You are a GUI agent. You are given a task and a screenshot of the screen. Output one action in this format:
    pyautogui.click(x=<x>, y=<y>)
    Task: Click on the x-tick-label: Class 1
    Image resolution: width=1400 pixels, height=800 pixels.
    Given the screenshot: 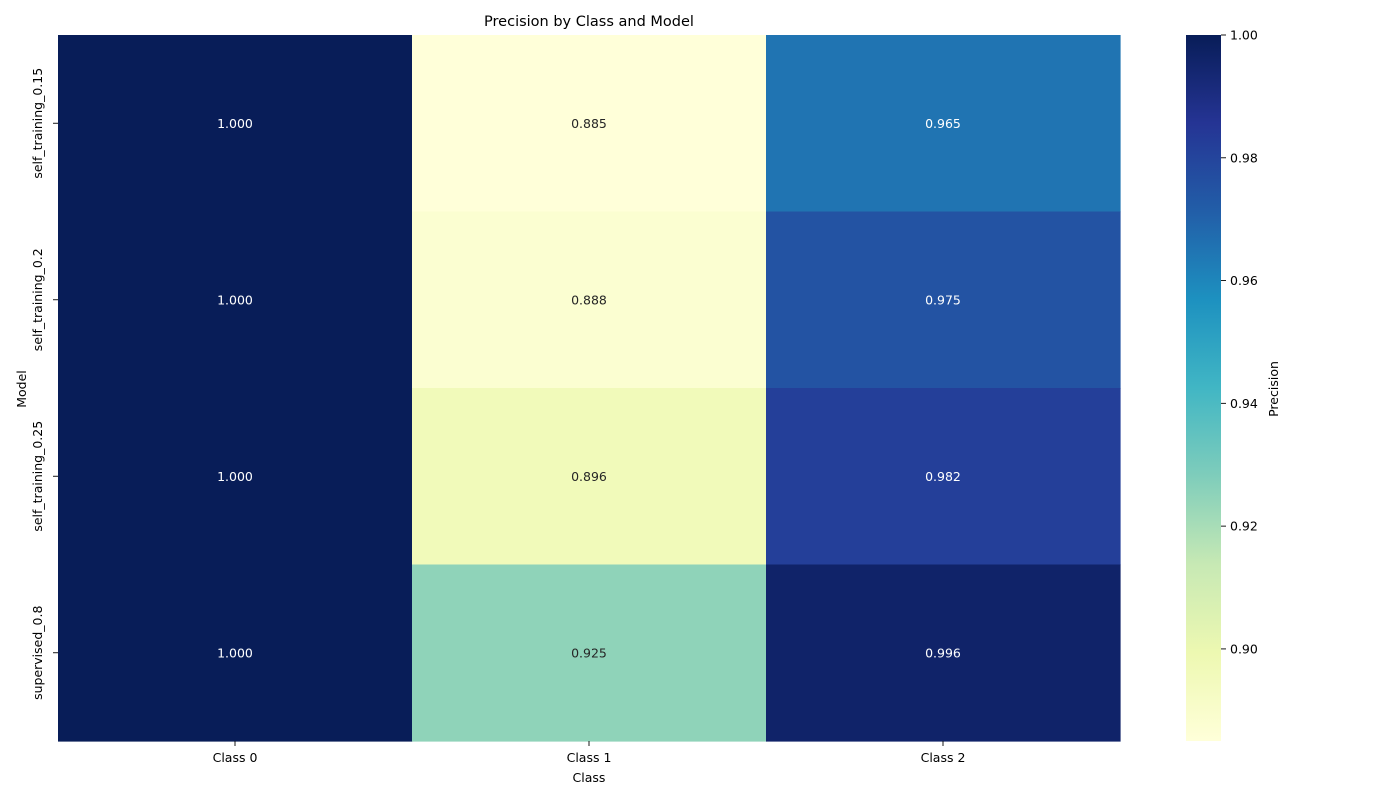 What is the action you would take?
    pyautogui.click(x=589, y=757)
    